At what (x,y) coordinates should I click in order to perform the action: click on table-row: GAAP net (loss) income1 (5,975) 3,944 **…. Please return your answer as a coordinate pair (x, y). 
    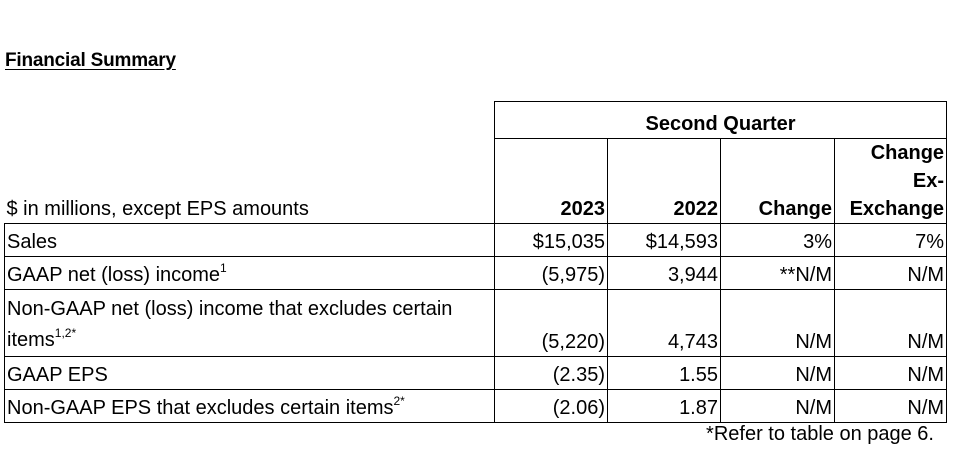
    Looking at the image, I should click on (476, 273).